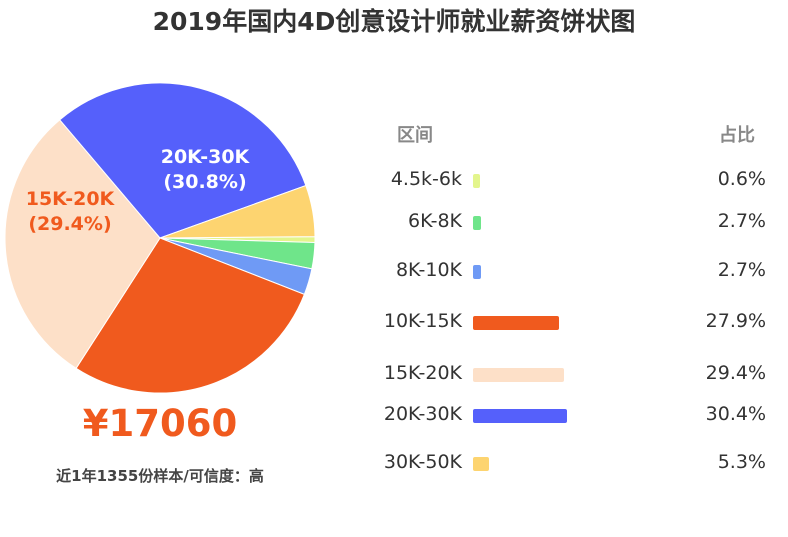  What do you see at coordinates (741, 179) in the screenshot?
I see `legend-pct-4.5k-6k: 0.6%` at bounding box center [741, 179].